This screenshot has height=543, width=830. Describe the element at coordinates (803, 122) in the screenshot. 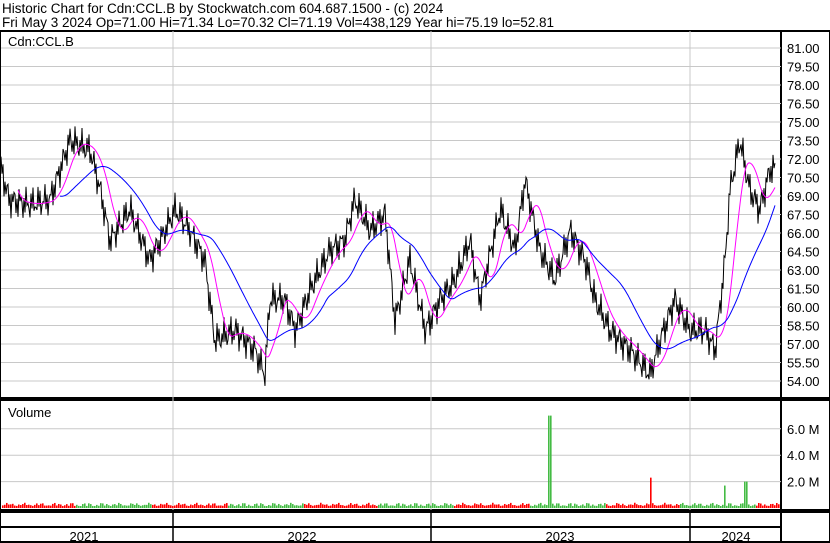

I see `price-tick-label: 75.00` at that location.